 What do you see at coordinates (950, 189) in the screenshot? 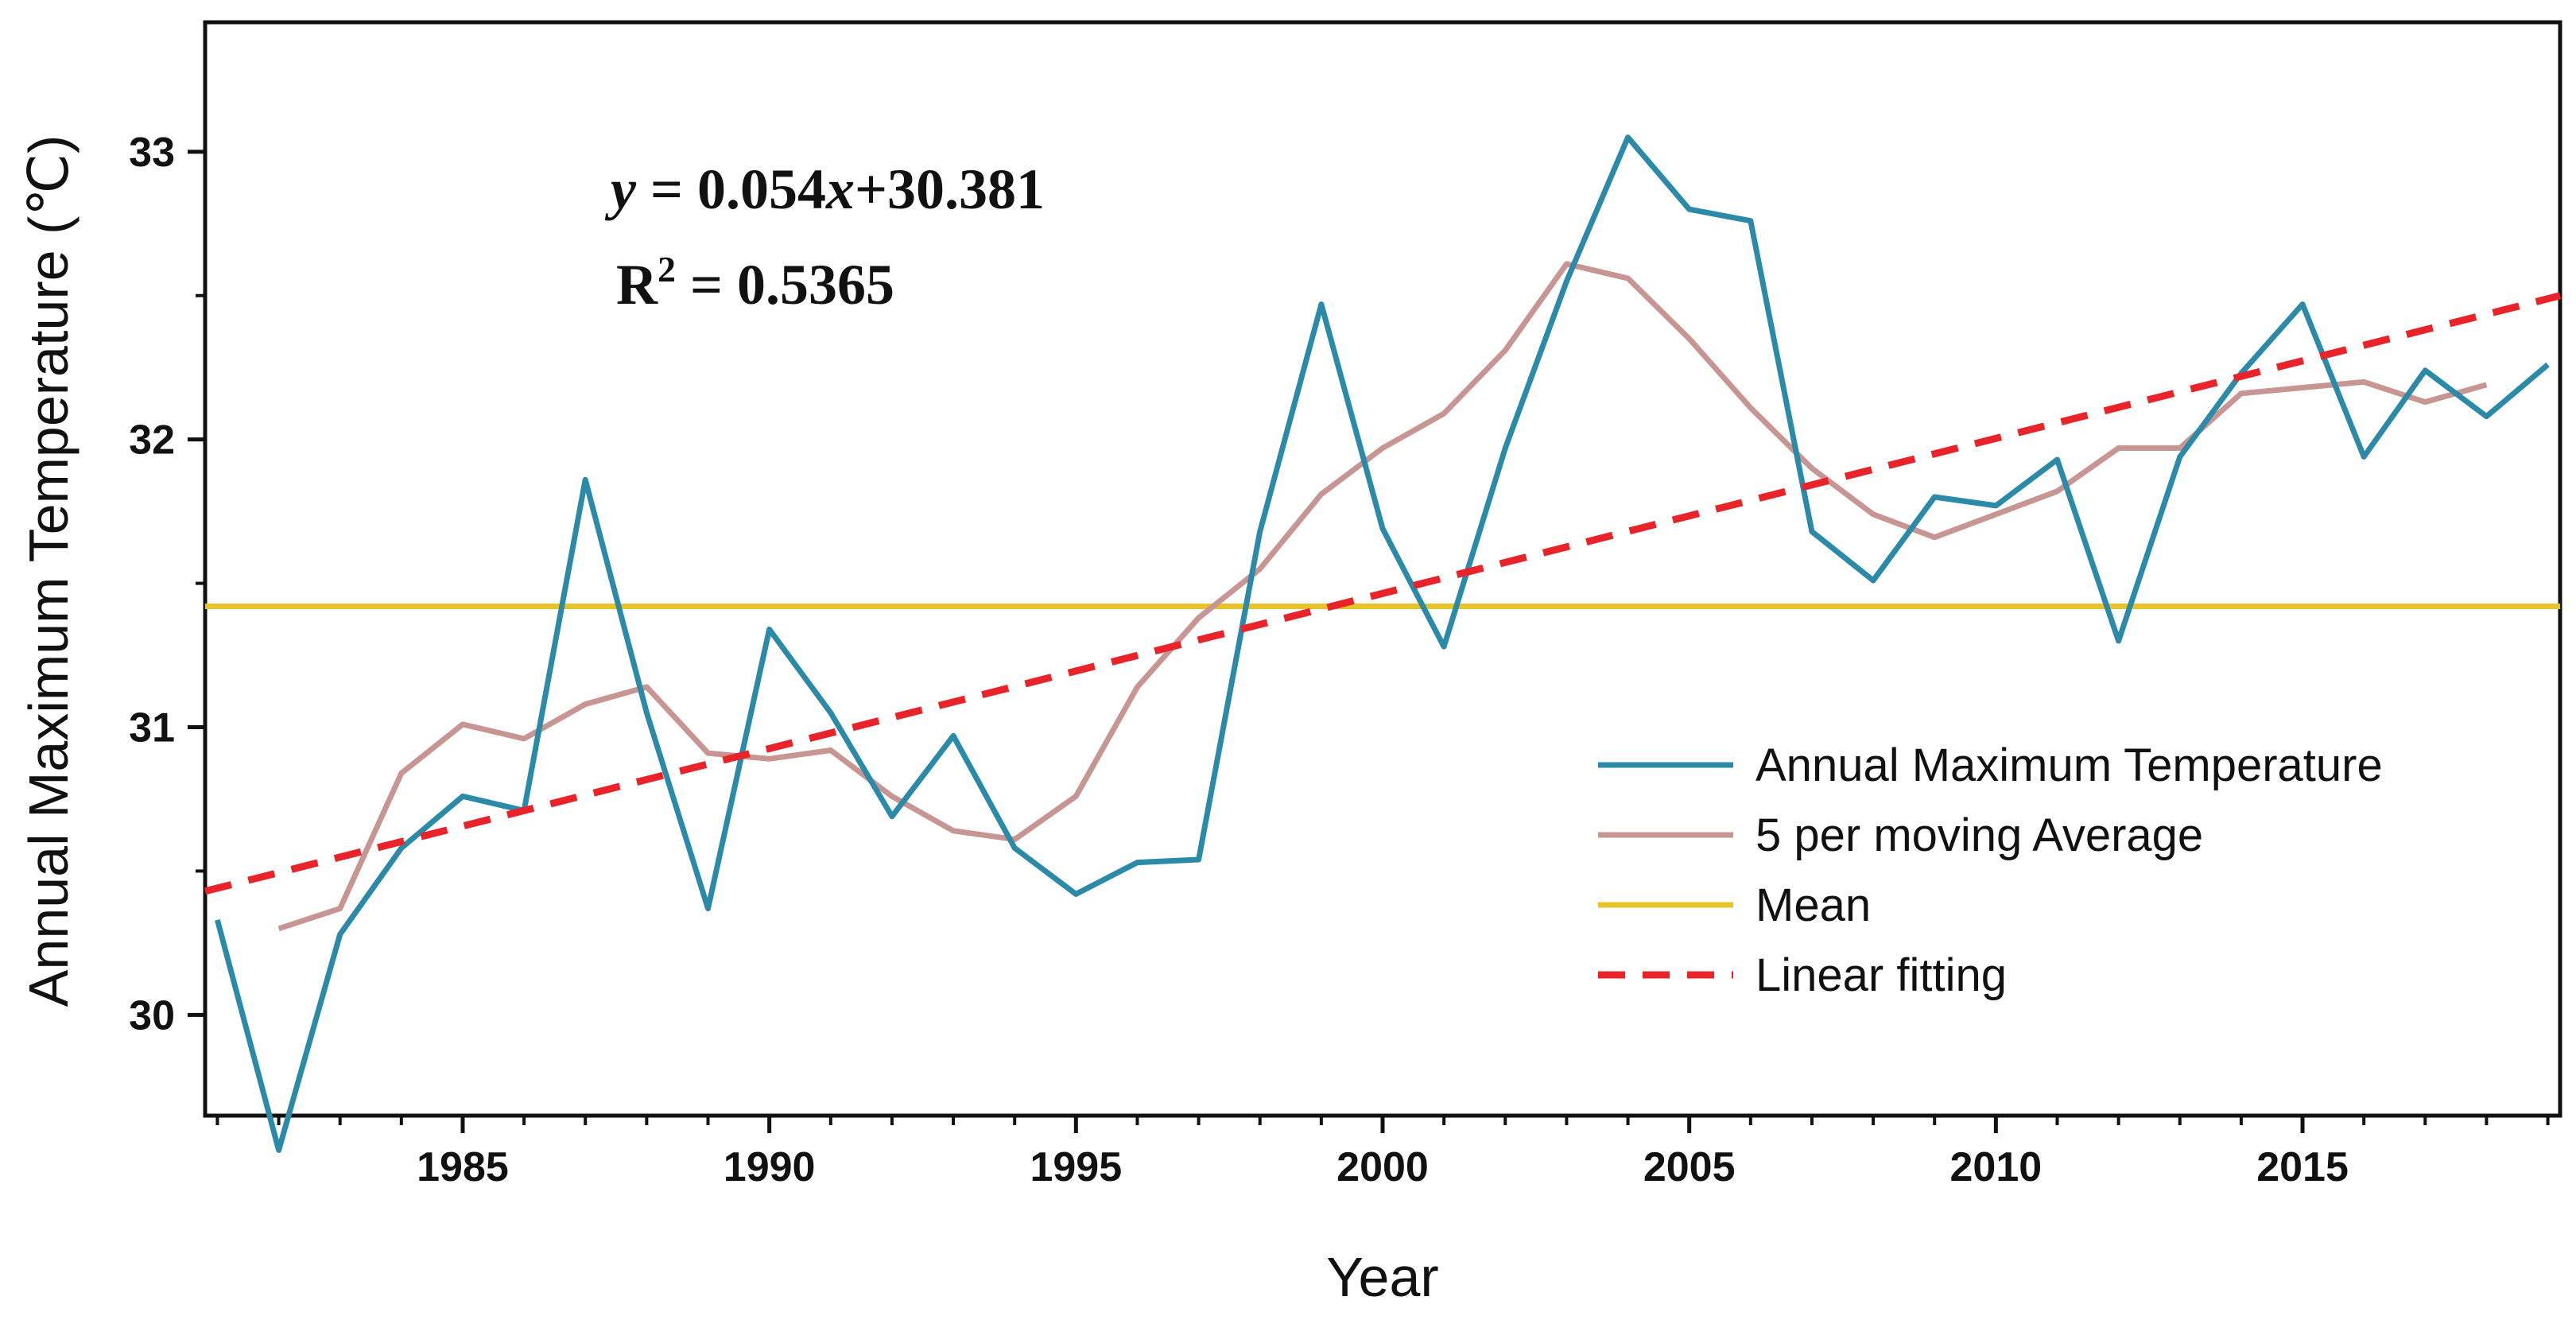
I see `equation-intercept: +30.381` at bounding box center [950, 189].